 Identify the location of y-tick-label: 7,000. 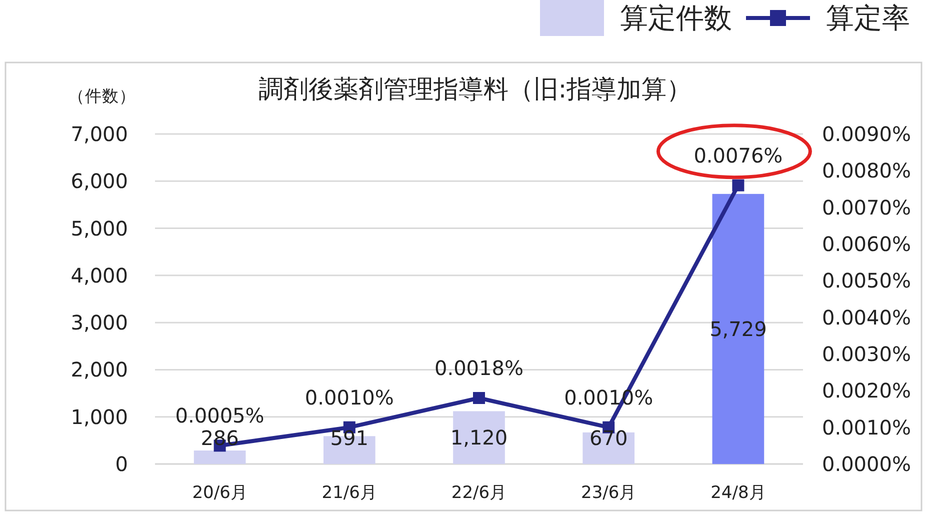
(99, 134).